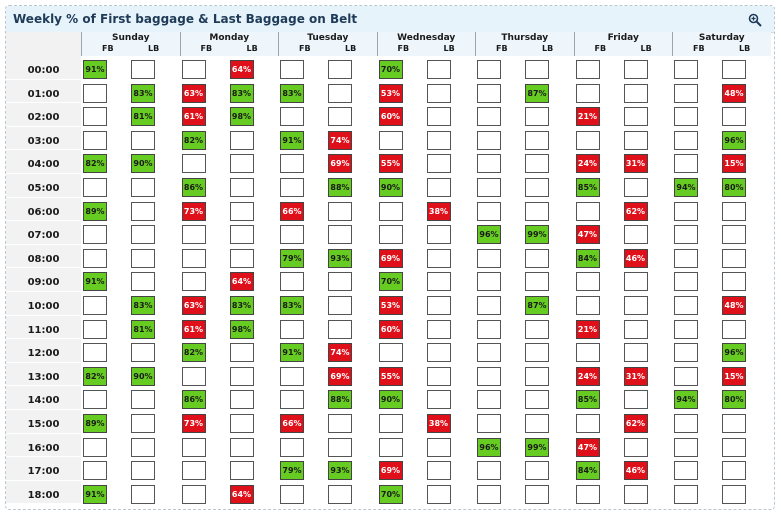 The image size is (781, 516). What do you see at coordinates (390, 376) in the screenshot?
I see `fb-cell-wednesday: 55%` at bounding box center [390, 376].